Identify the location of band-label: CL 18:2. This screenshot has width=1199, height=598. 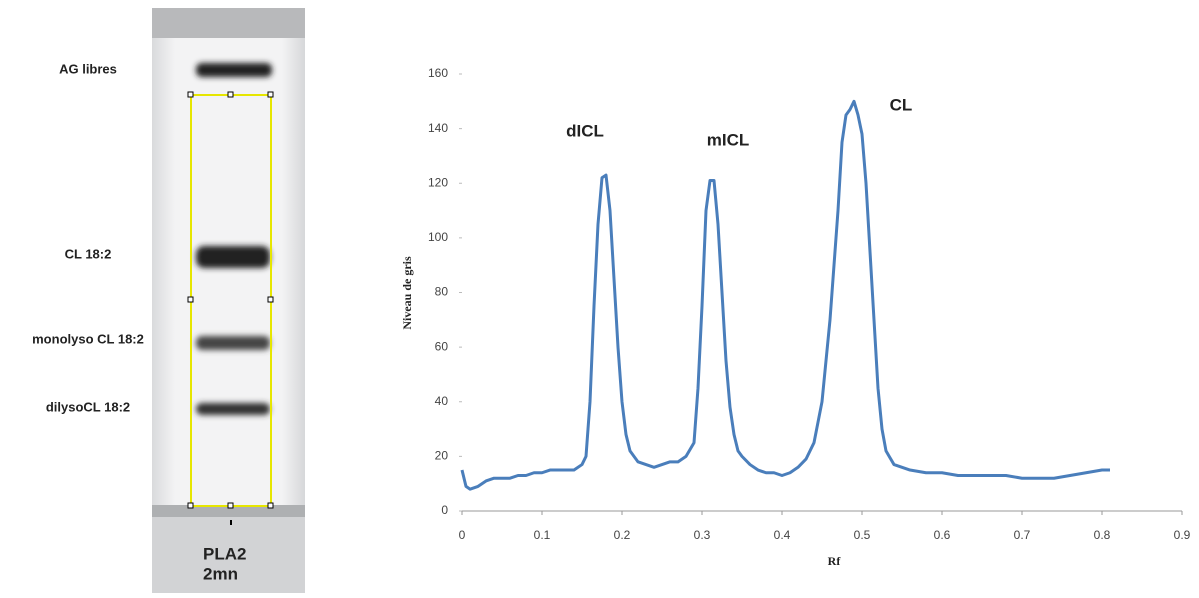
(88, 253).